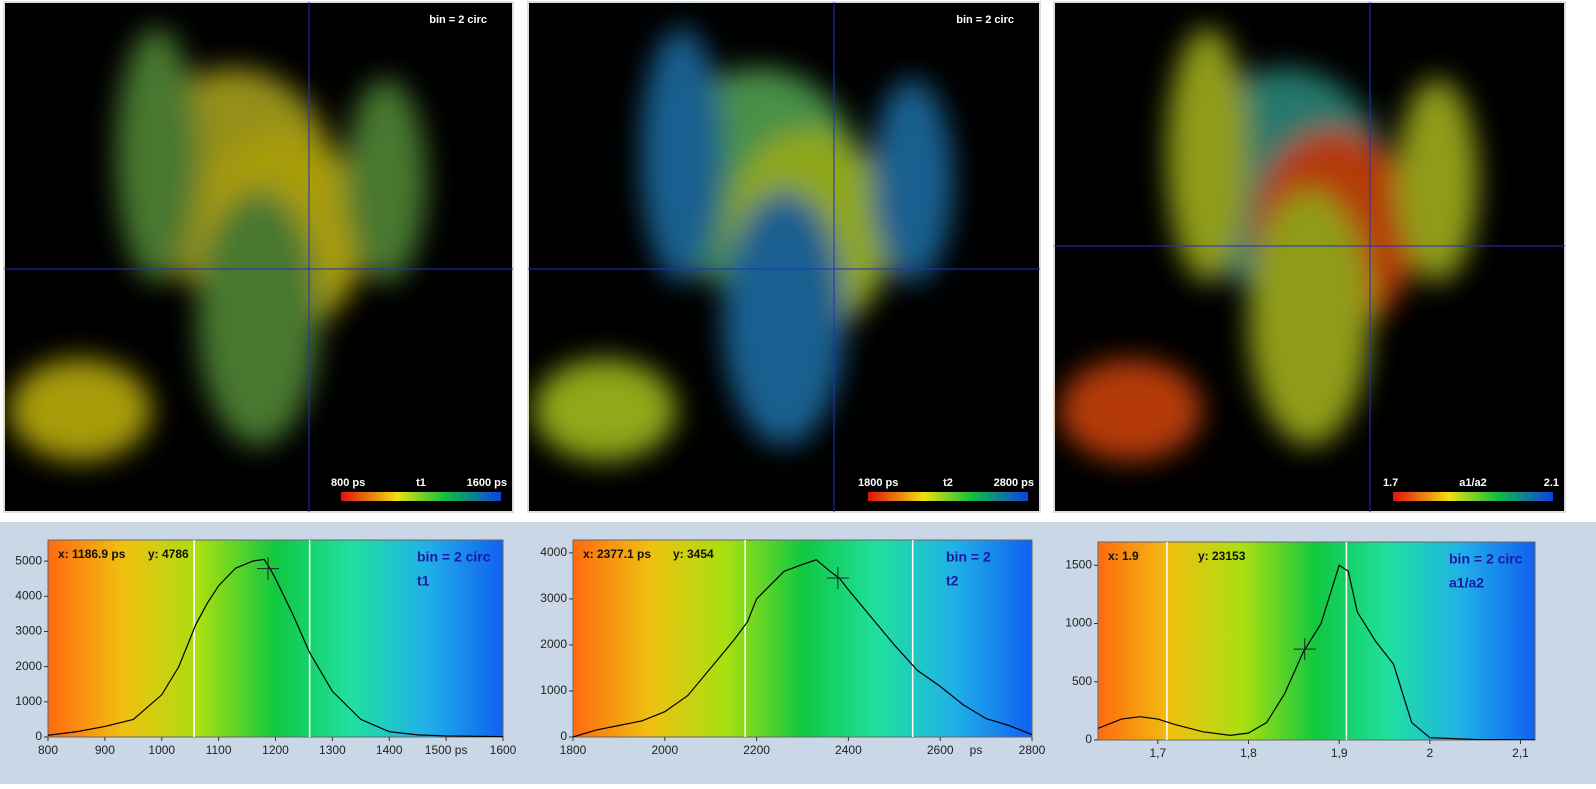 This screenshot has width=1596, height=789. What do you see at coordinates (1520, 753) in the screenshot?
I see `x-tick-label: 2,1` at bounding box center [1520, 753].